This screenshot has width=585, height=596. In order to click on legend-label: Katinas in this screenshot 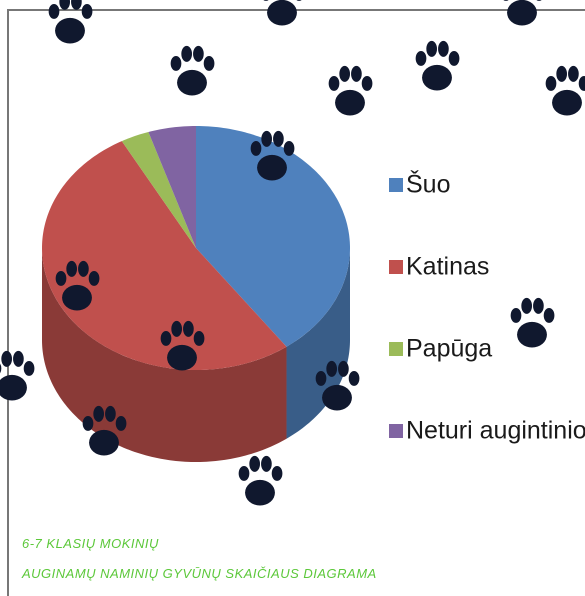, I will do `click(447, 267)`.